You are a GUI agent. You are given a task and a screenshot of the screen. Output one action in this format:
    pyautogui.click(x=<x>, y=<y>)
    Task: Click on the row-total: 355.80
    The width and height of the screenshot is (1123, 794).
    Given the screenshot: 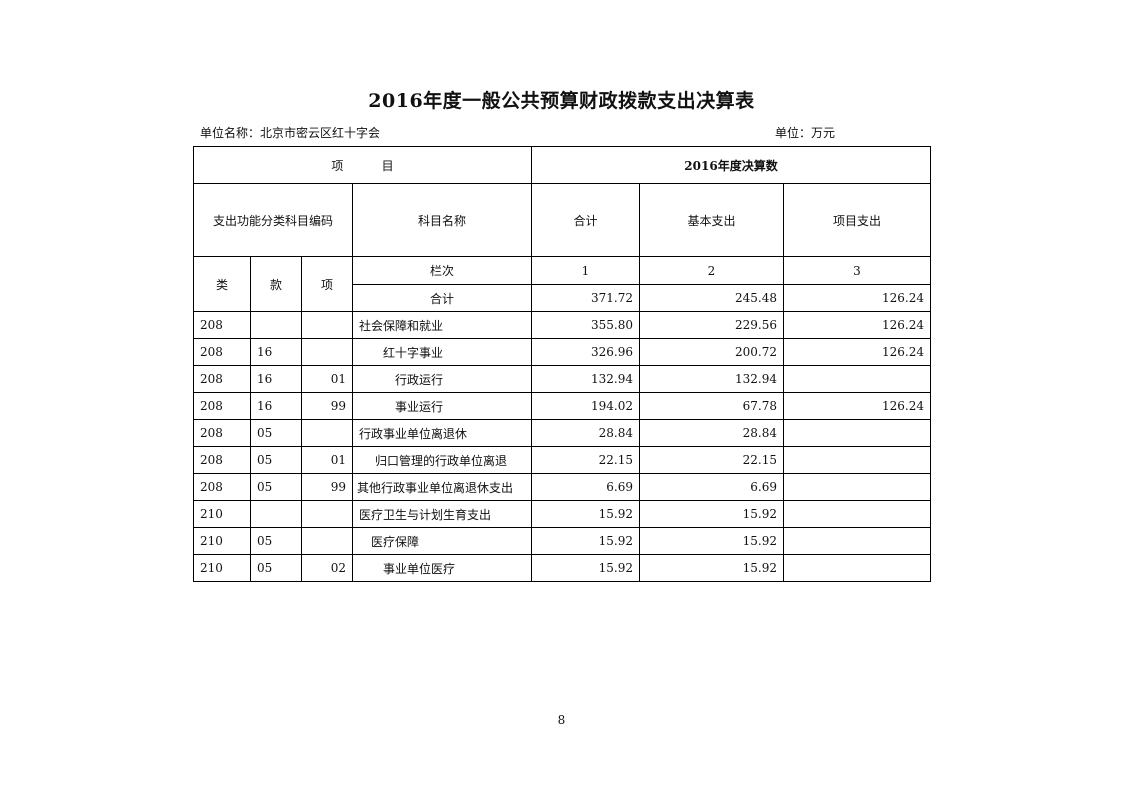 What is the action you would take?
    pyautogui.click(x=585, y=325)
    